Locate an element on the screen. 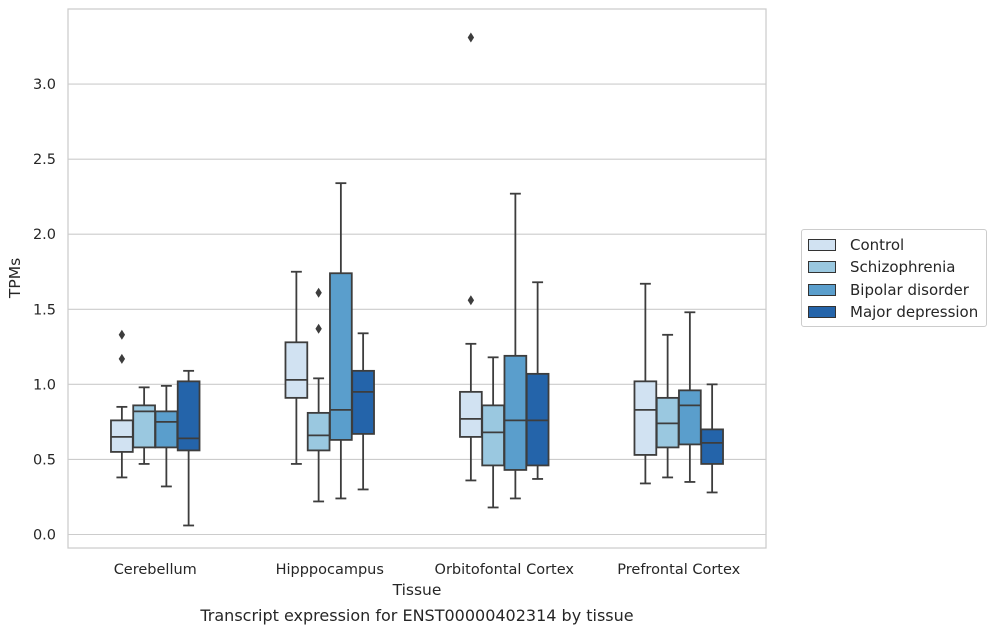  legend-swatch-major-depression is located at coordinates (822, 312).